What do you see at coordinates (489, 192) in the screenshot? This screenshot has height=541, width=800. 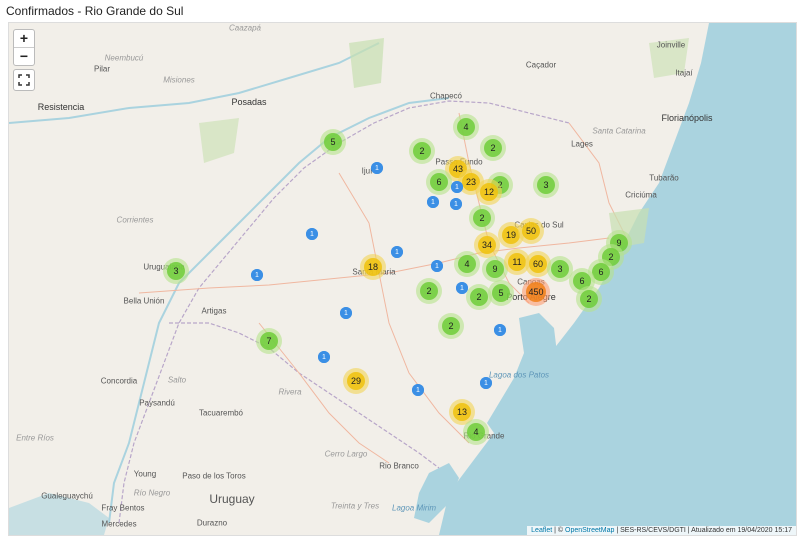 I see `cluster-marker: 12` at bounding box center [489, 192].